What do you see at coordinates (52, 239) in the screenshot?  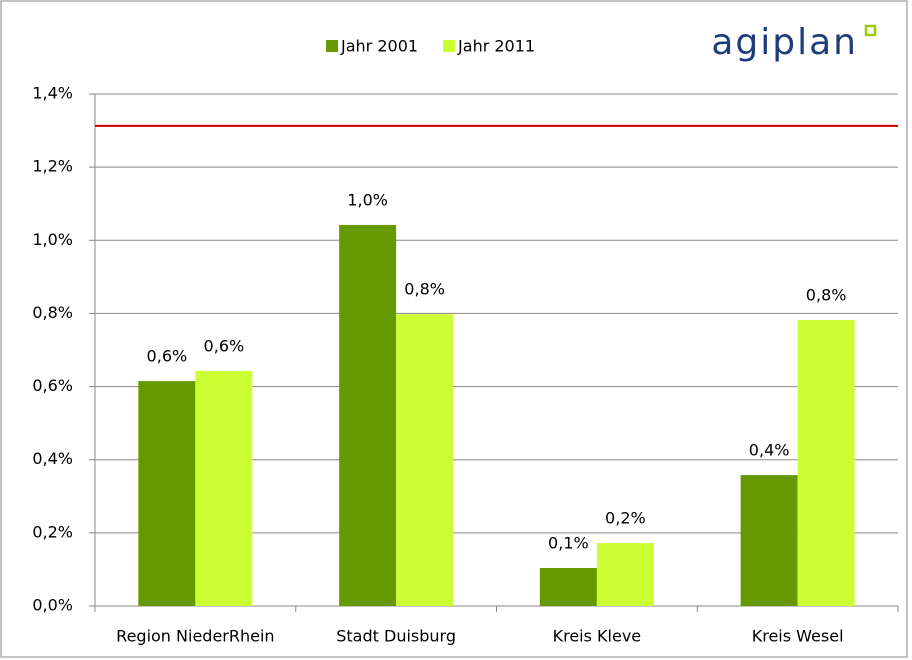 I see `y-tick-label: 1,0%` at bounding box center [52, 239].